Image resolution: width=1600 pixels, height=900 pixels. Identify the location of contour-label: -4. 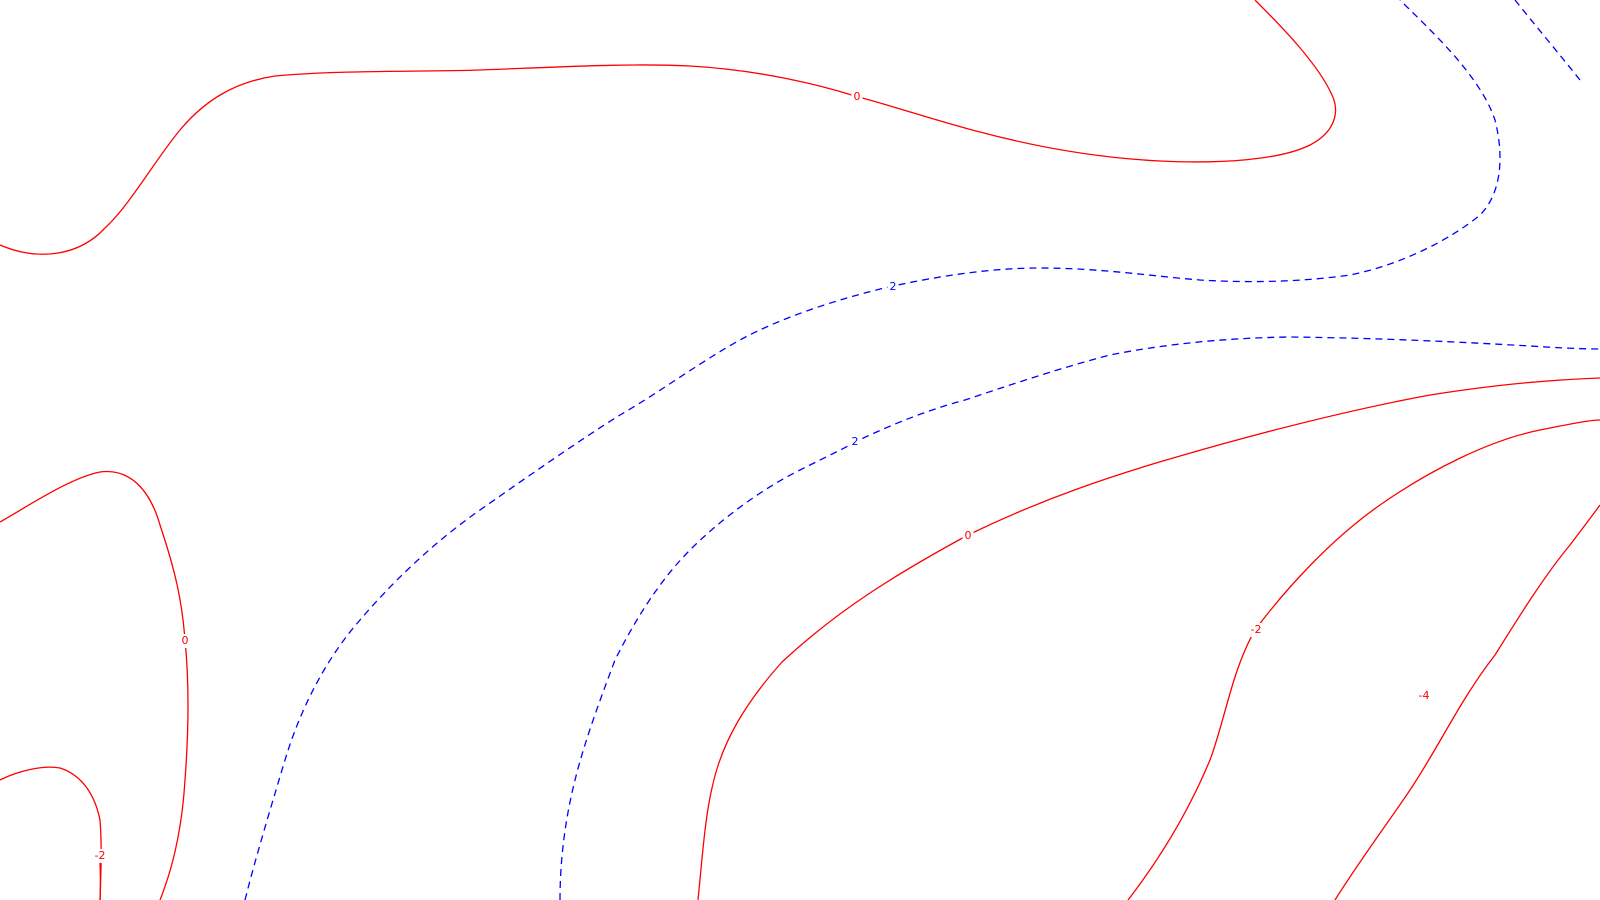
(1424, 695).